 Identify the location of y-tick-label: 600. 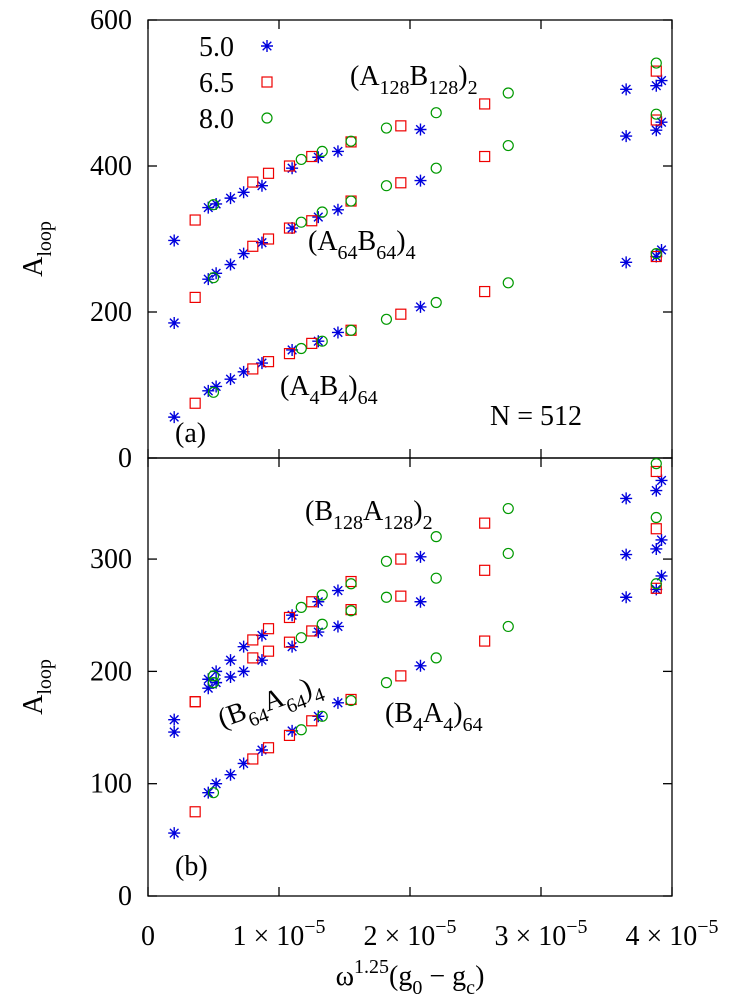
(111, 20).